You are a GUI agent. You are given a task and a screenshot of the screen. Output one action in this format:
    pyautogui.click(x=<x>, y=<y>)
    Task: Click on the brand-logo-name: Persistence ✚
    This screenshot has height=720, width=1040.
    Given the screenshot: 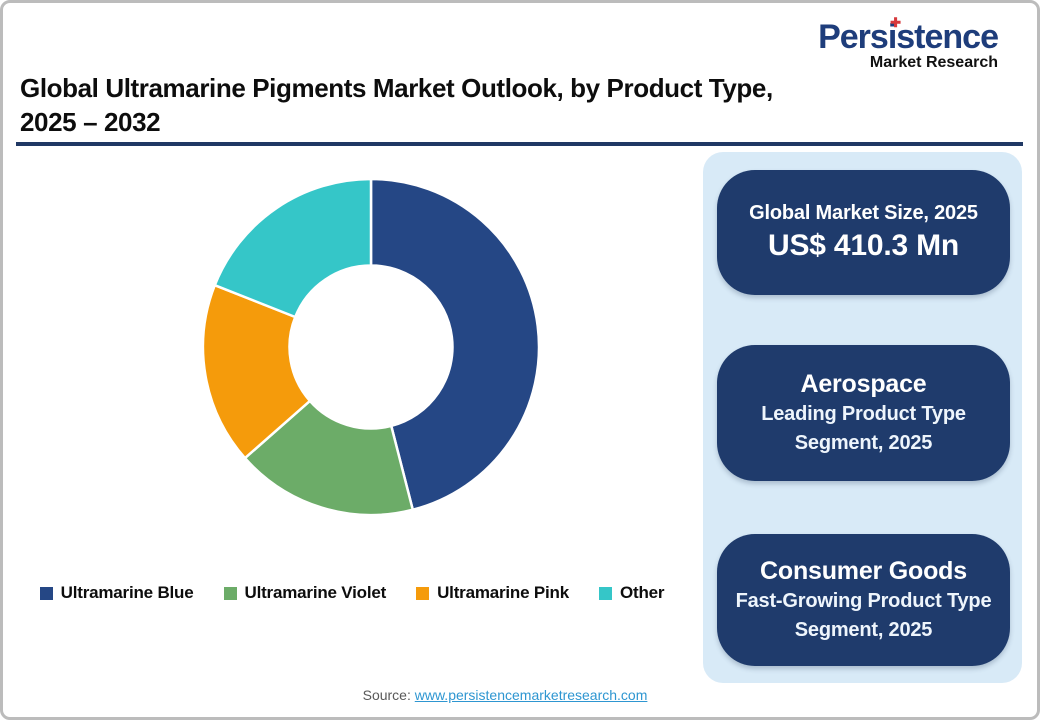 What is the action you would take?
    pyautogui.click(x=908, y=36)
    